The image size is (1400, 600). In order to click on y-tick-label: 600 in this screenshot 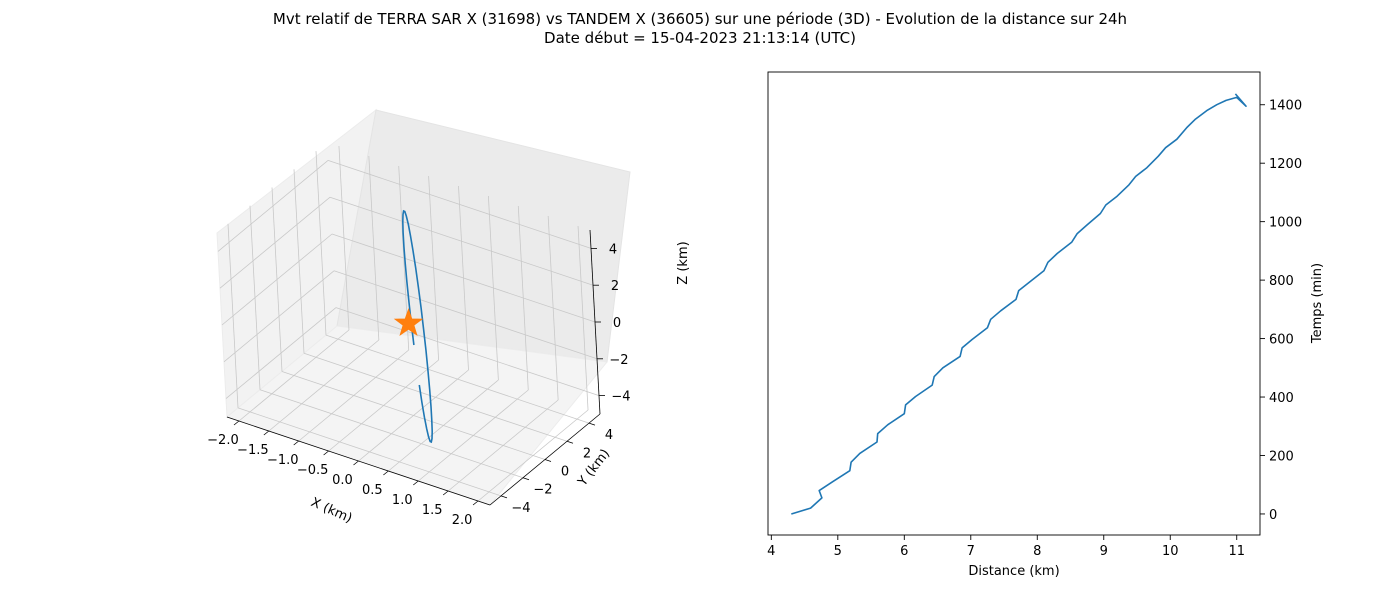, I will do `click(1281, 340)`.